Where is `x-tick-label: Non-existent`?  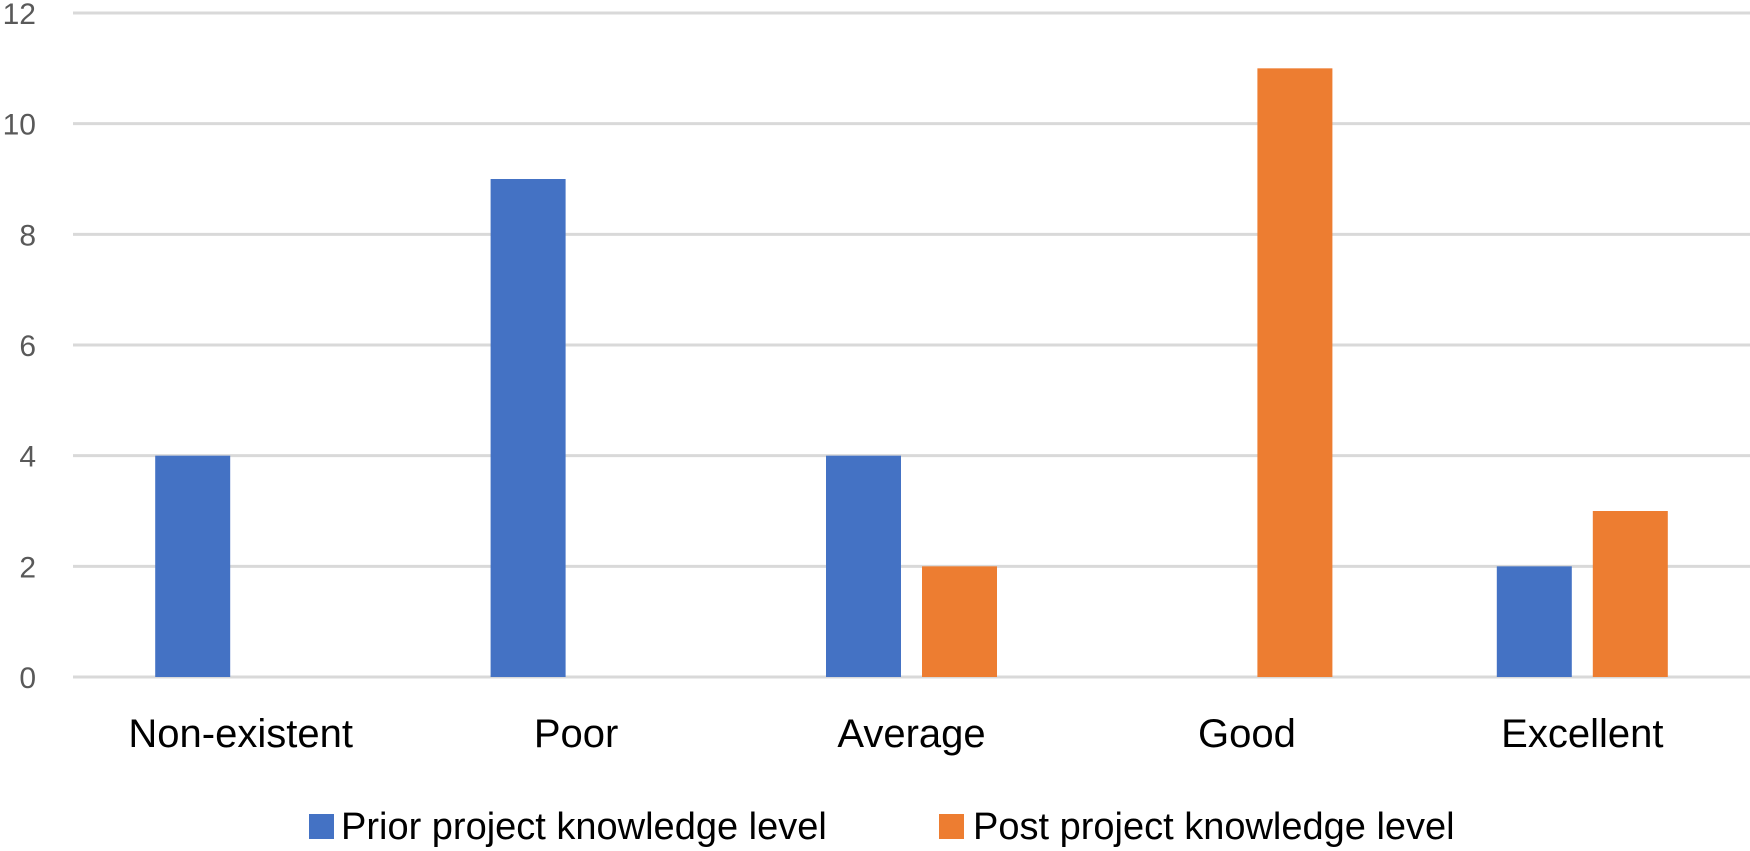 x-tick-label: Non-existent is located at coordinates (240, 734).